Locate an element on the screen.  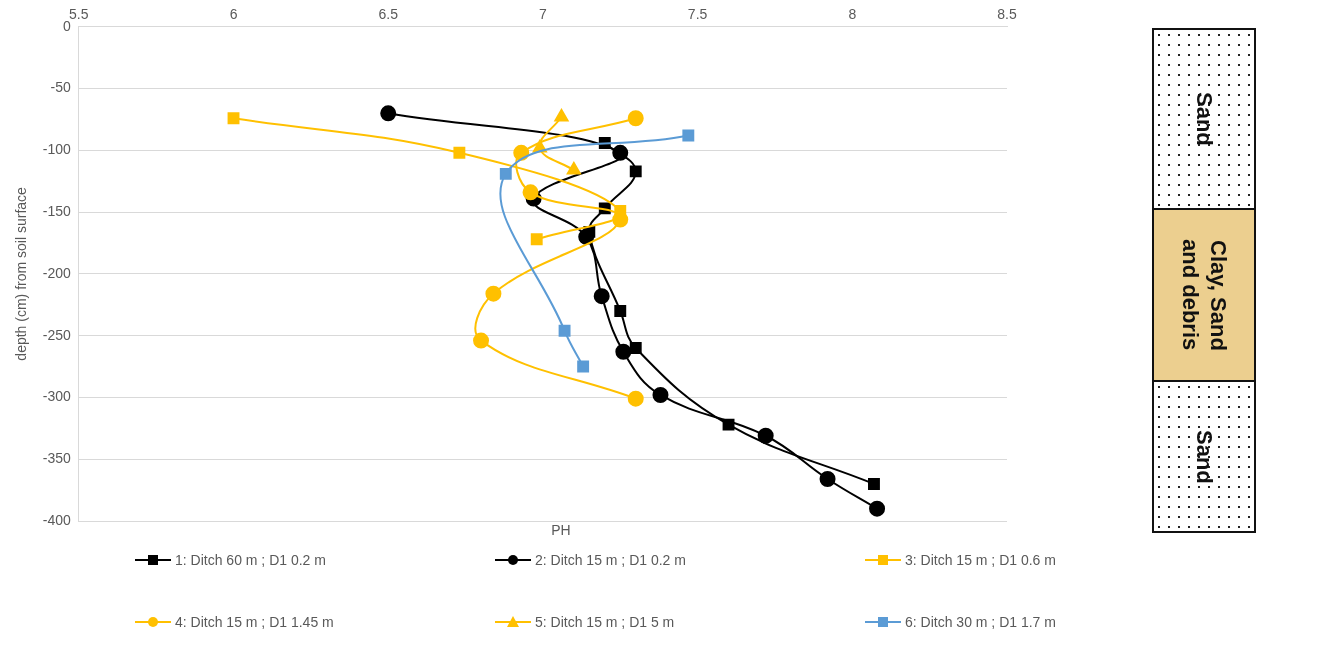
y-axis-title: depth (cm) from soil surface is located at coordinates (21, 273).